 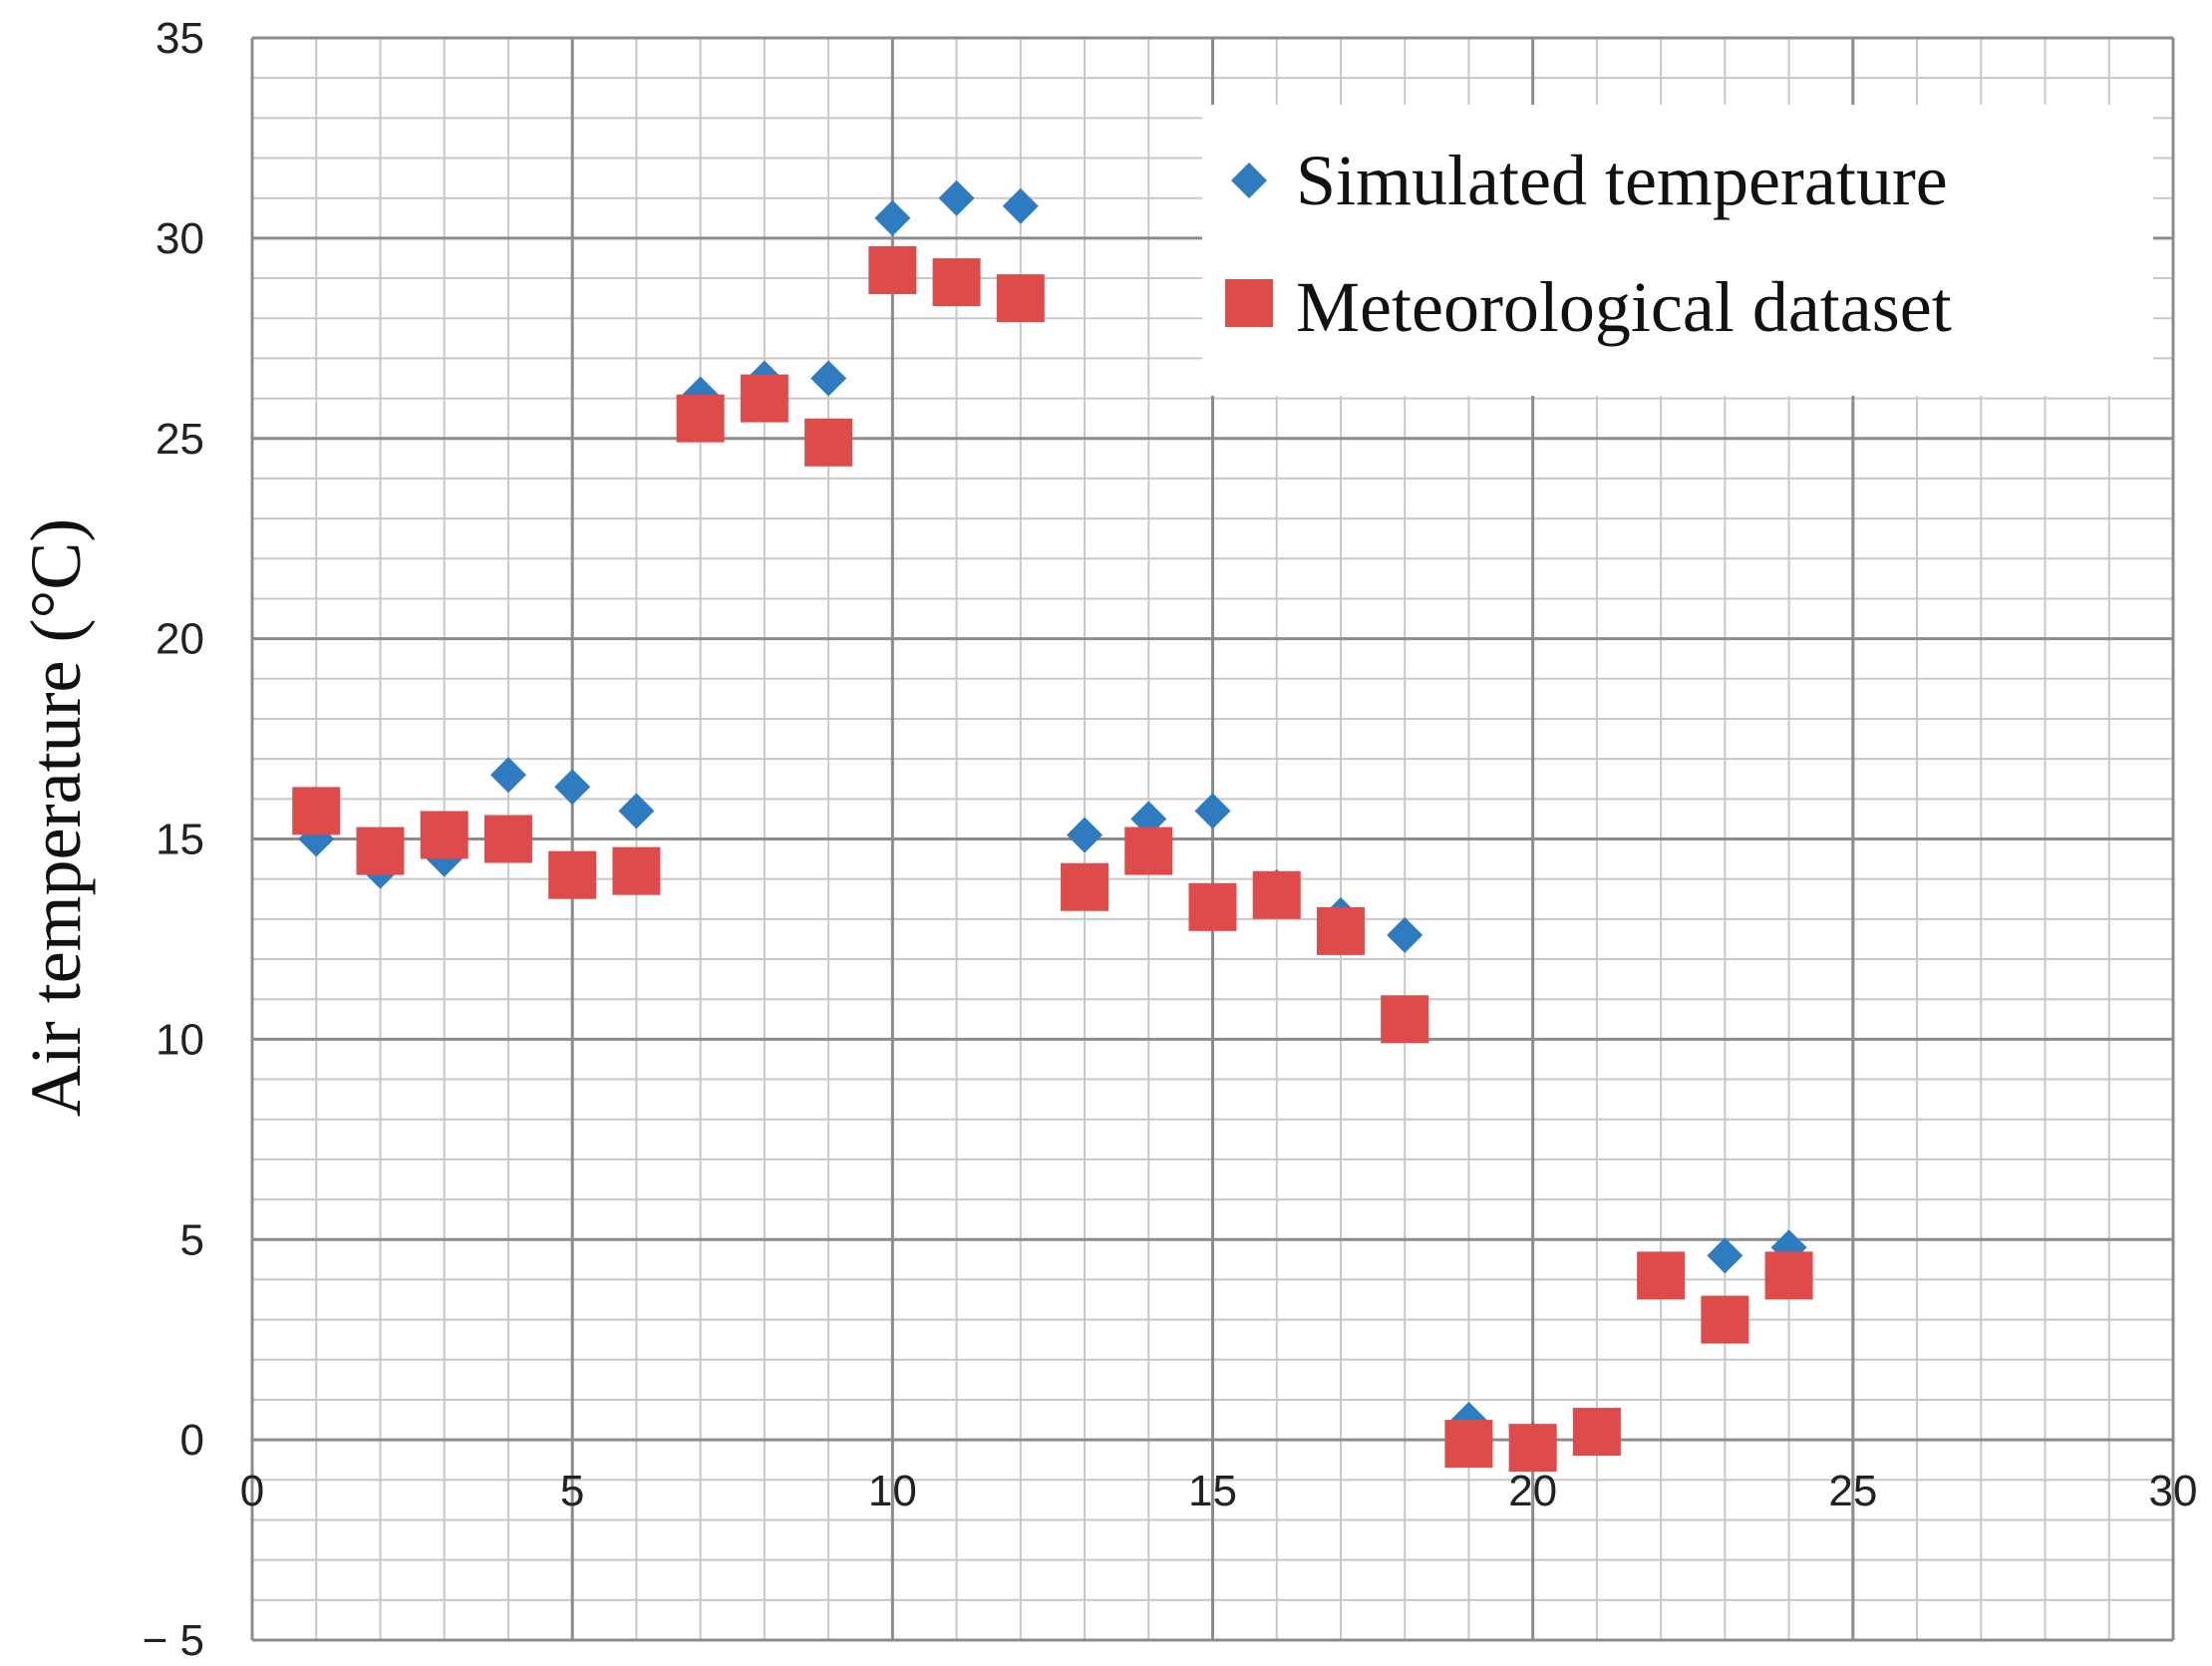 I want to click on legend-marker-simulated, so click(x=1249, y=180).